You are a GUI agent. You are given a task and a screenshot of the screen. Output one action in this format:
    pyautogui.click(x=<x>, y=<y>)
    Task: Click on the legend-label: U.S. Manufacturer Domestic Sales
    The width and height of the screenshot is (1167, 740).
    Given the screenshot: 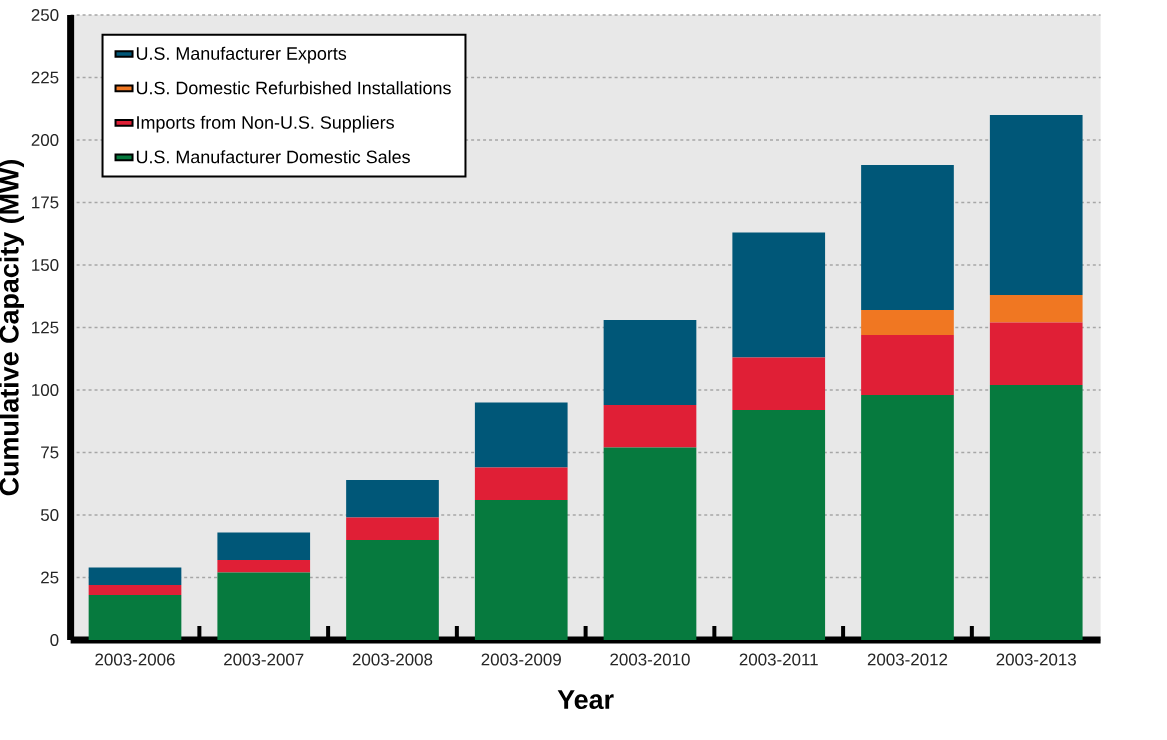 What is the action you would take?
    pyautogui.click(x=273, y=157)
    